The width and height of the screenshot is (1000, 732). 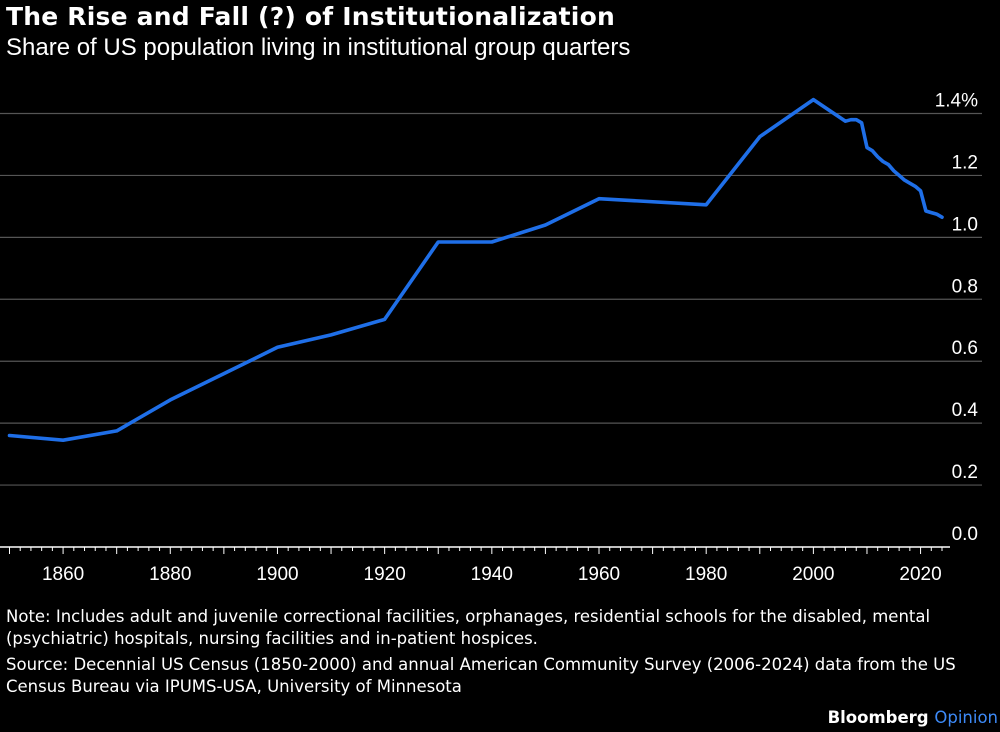 What do you see at coordinates (957, 318) in the screenshot?
I see `y-axis: 0.0 0.2 0.4 0.6 0.8 1.0 1.2 1.4%` at bounding box center [957, 318].